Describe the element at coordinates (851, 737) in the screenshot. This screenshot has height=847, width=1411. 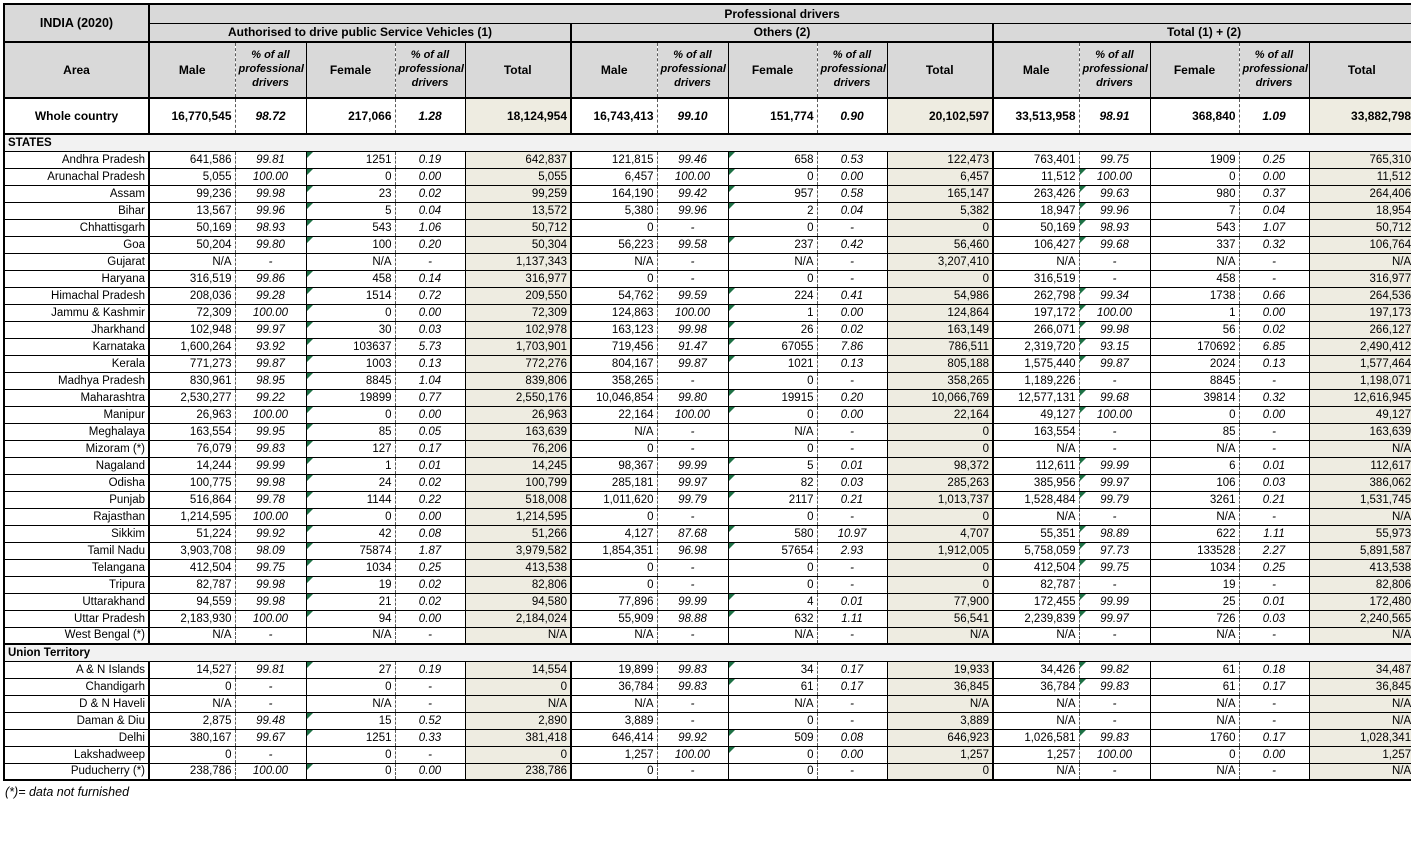
I see `data-cell: 0.08` at that location.